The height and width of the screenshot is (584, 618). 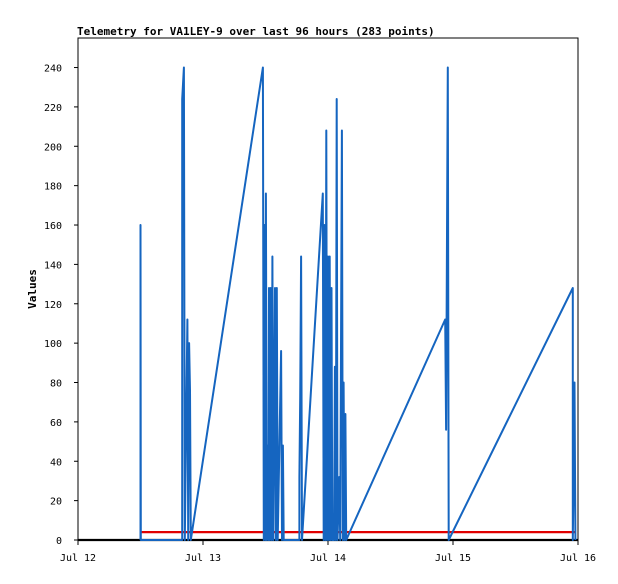 I want to click on y-tick-label: 120, so click(x=53, y=305).